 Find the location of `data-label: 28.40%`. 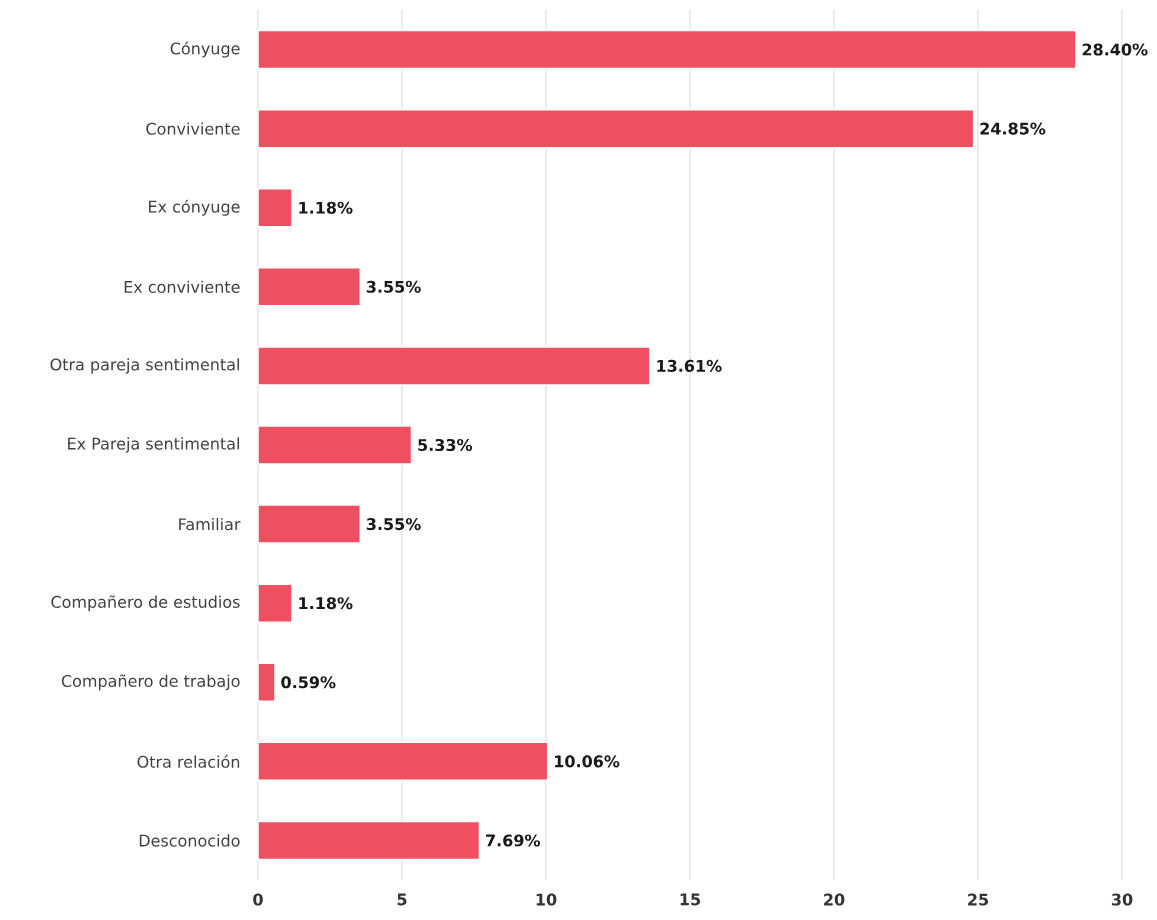

data-label: 28.40% is located at coordinates (1115, 49).